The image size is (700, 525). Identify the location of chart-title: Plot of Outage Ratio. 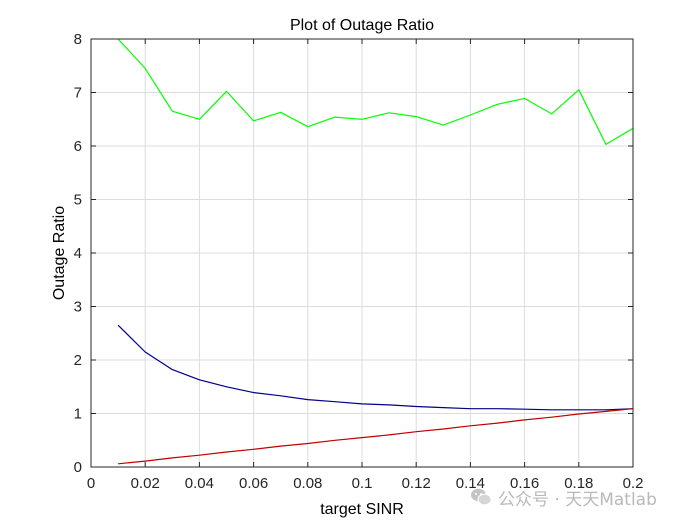
(362, 25).